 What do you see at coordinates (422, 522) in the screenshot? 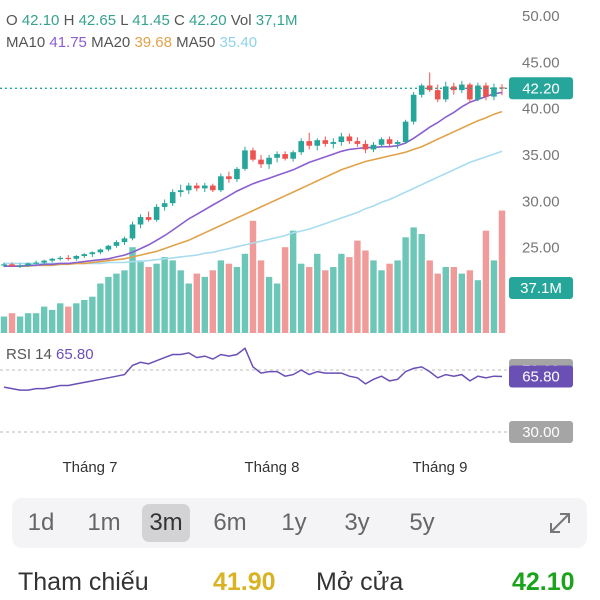
I see `range-tab-5y: 5y` at bounding box center [422, 522].